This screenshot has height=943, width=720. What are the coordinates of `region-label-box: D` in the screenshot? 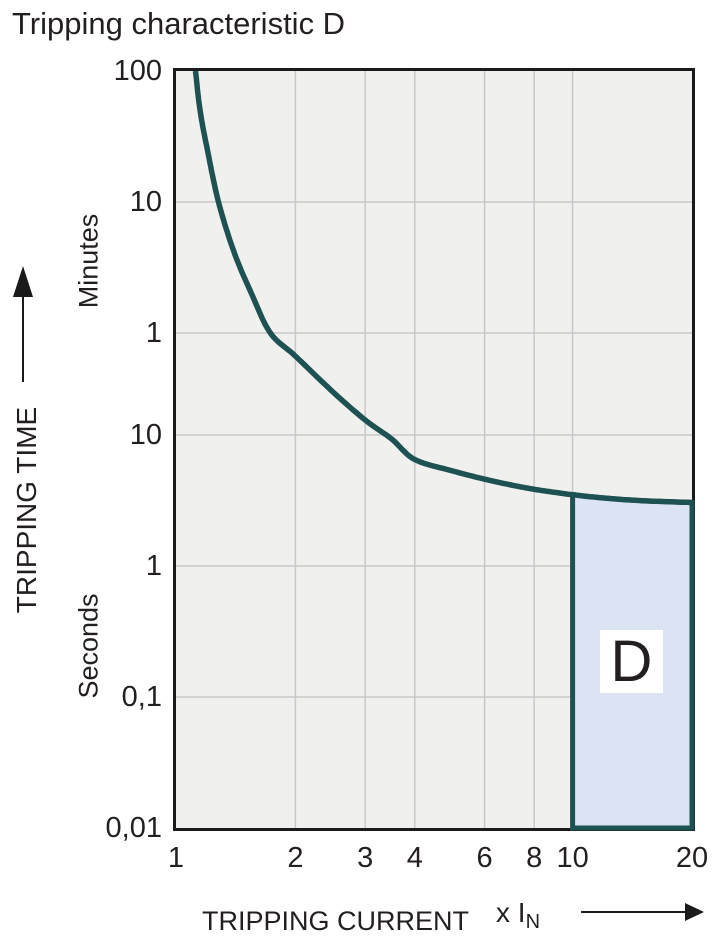 It's located at (631, 661).